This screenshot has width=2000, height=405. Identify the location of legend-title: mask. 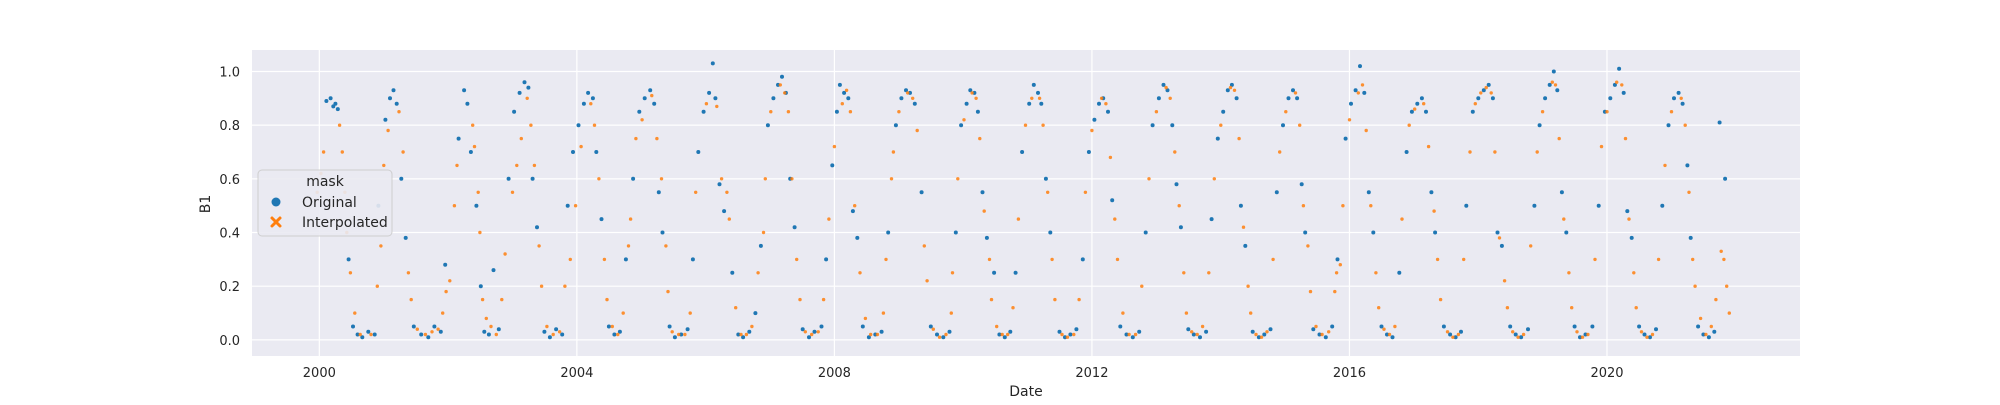
(325, 182).